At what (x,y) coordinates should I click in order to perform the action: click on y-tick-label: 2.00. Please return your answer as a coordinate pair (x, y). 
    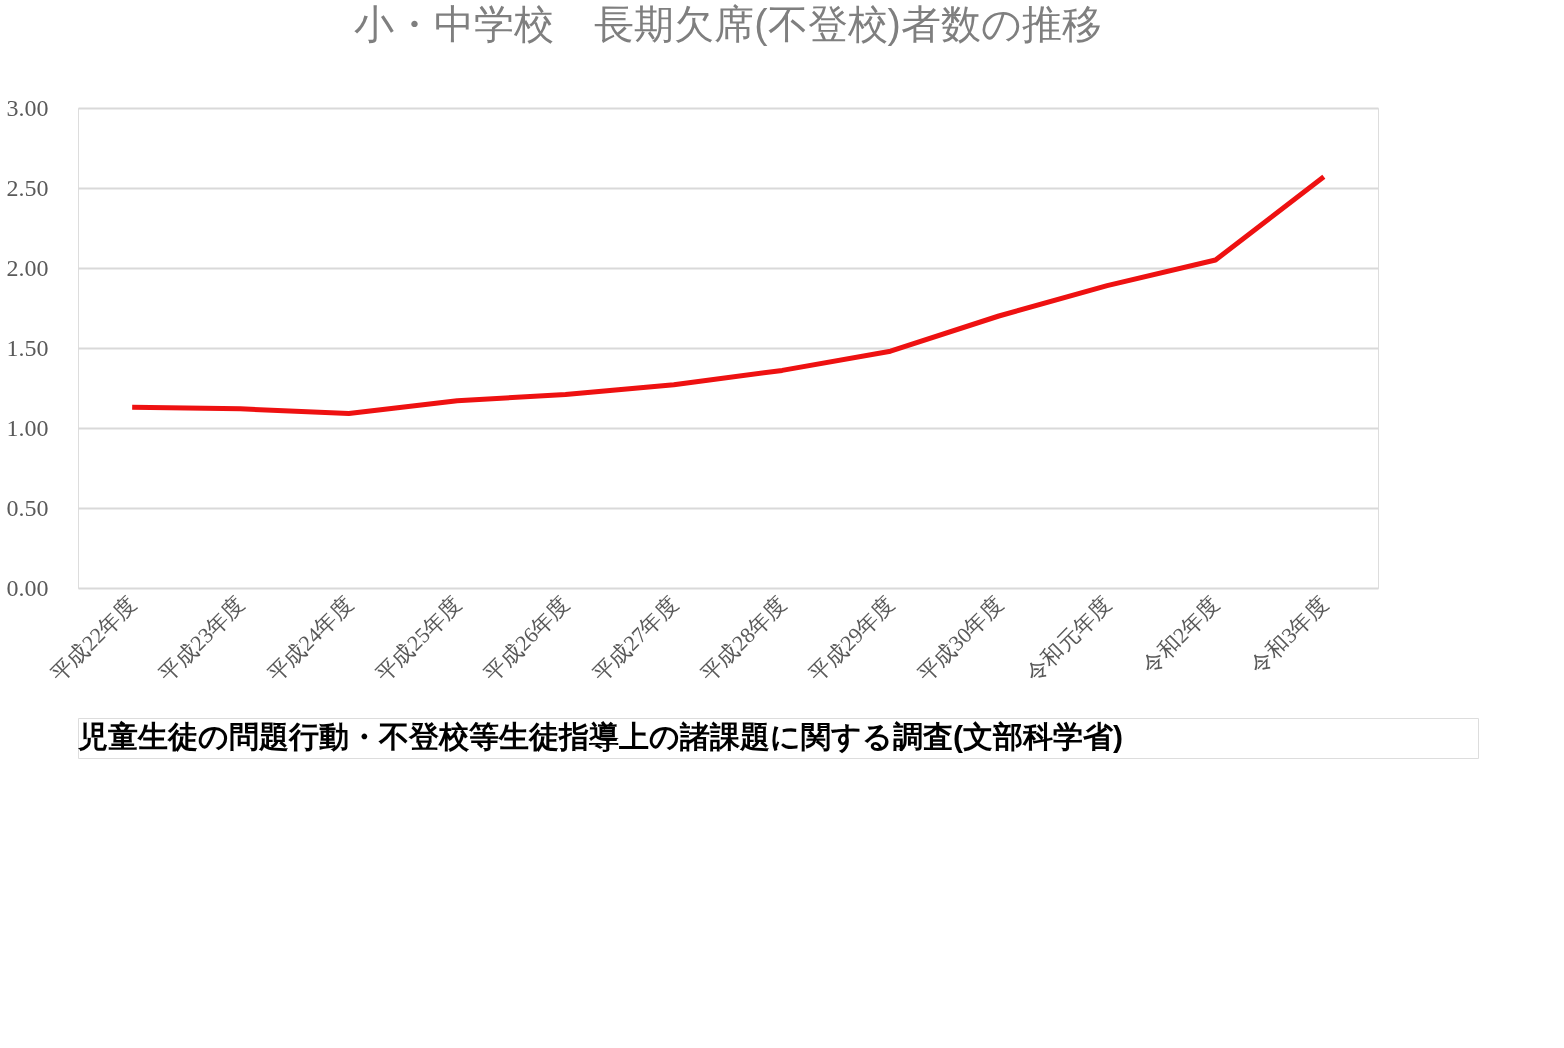
    Looking at the image, I should click on (27, 267).